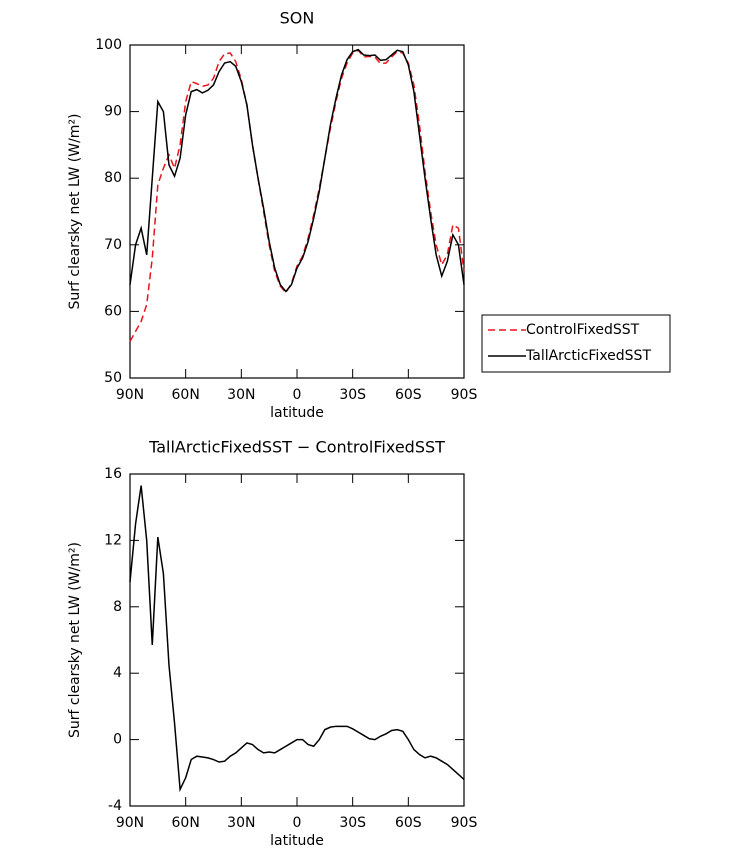 This screenshot has width=733, height=866. Describe the element at coordinates (588, 356) in the screenshot. I see `legend-label: TallArcticFixedSST` at that location.